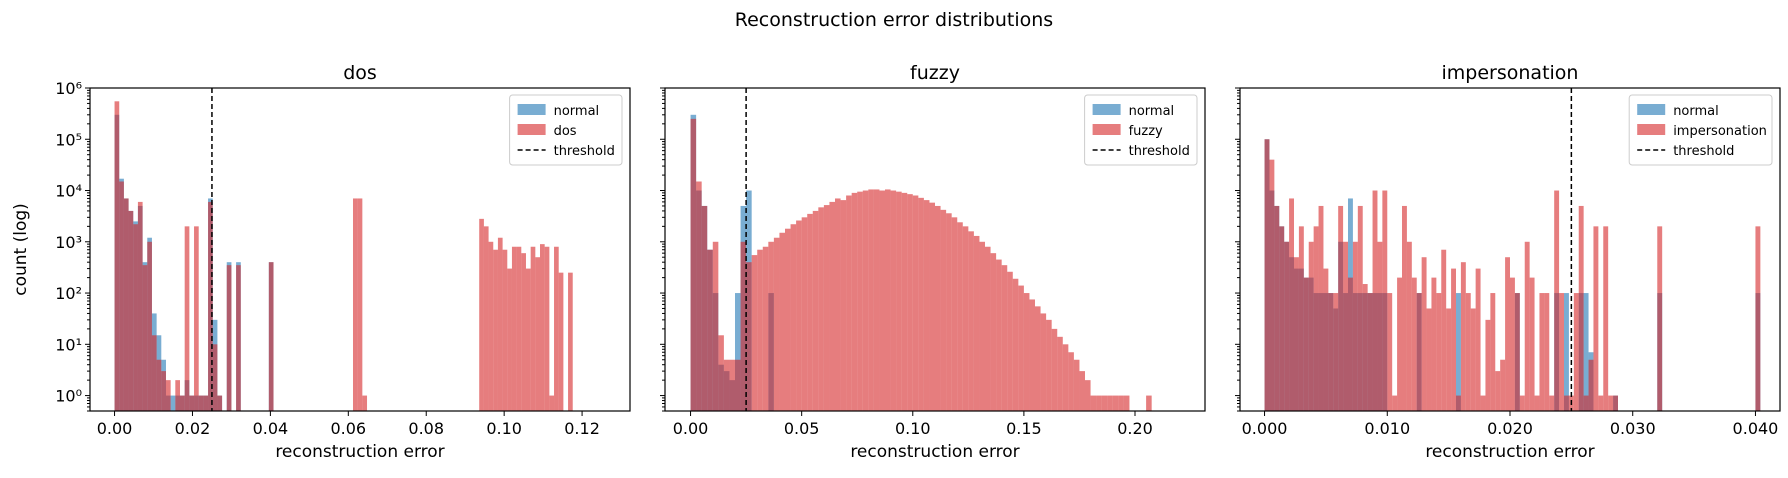 This screenshot has width=1788, height=478. What do you see at coordinates (1106, 129) in the screenshot?
I see `legend-swatch-fuzzy` at bounding box center [1106, 129].